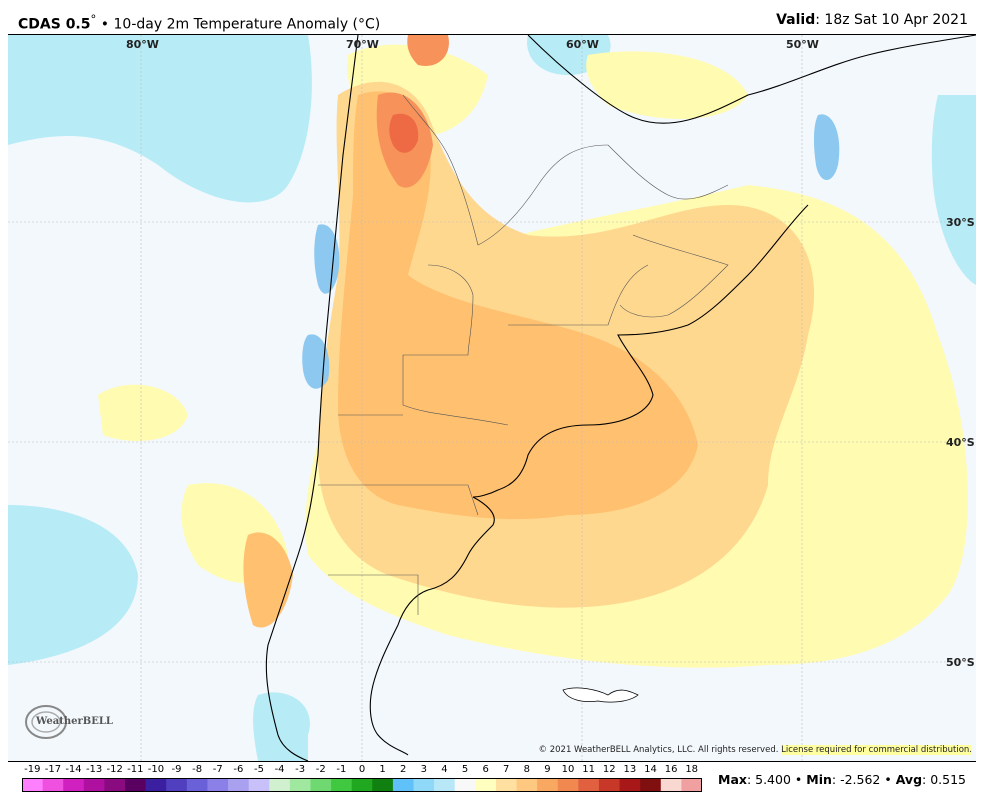 This screenshot has height=808, width=984. I want to click on colorbar-tick-label: -5, so click(258, 769).